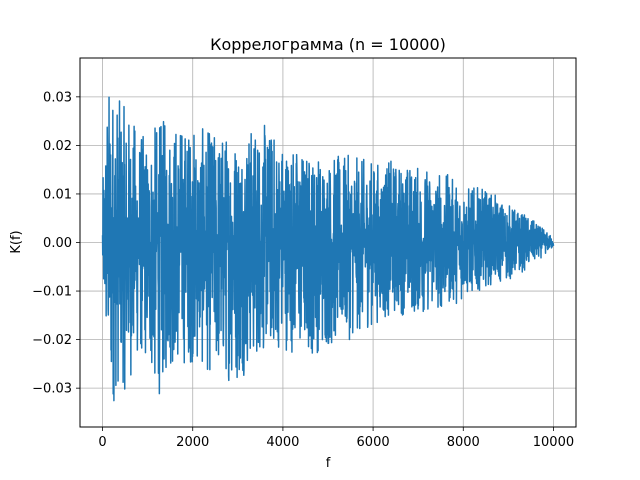 The height and width of the screenshot is (480, 640). Describe the element at coordinates (328, 463) in the screenshot. I see `x-axis-label: f` at that location.